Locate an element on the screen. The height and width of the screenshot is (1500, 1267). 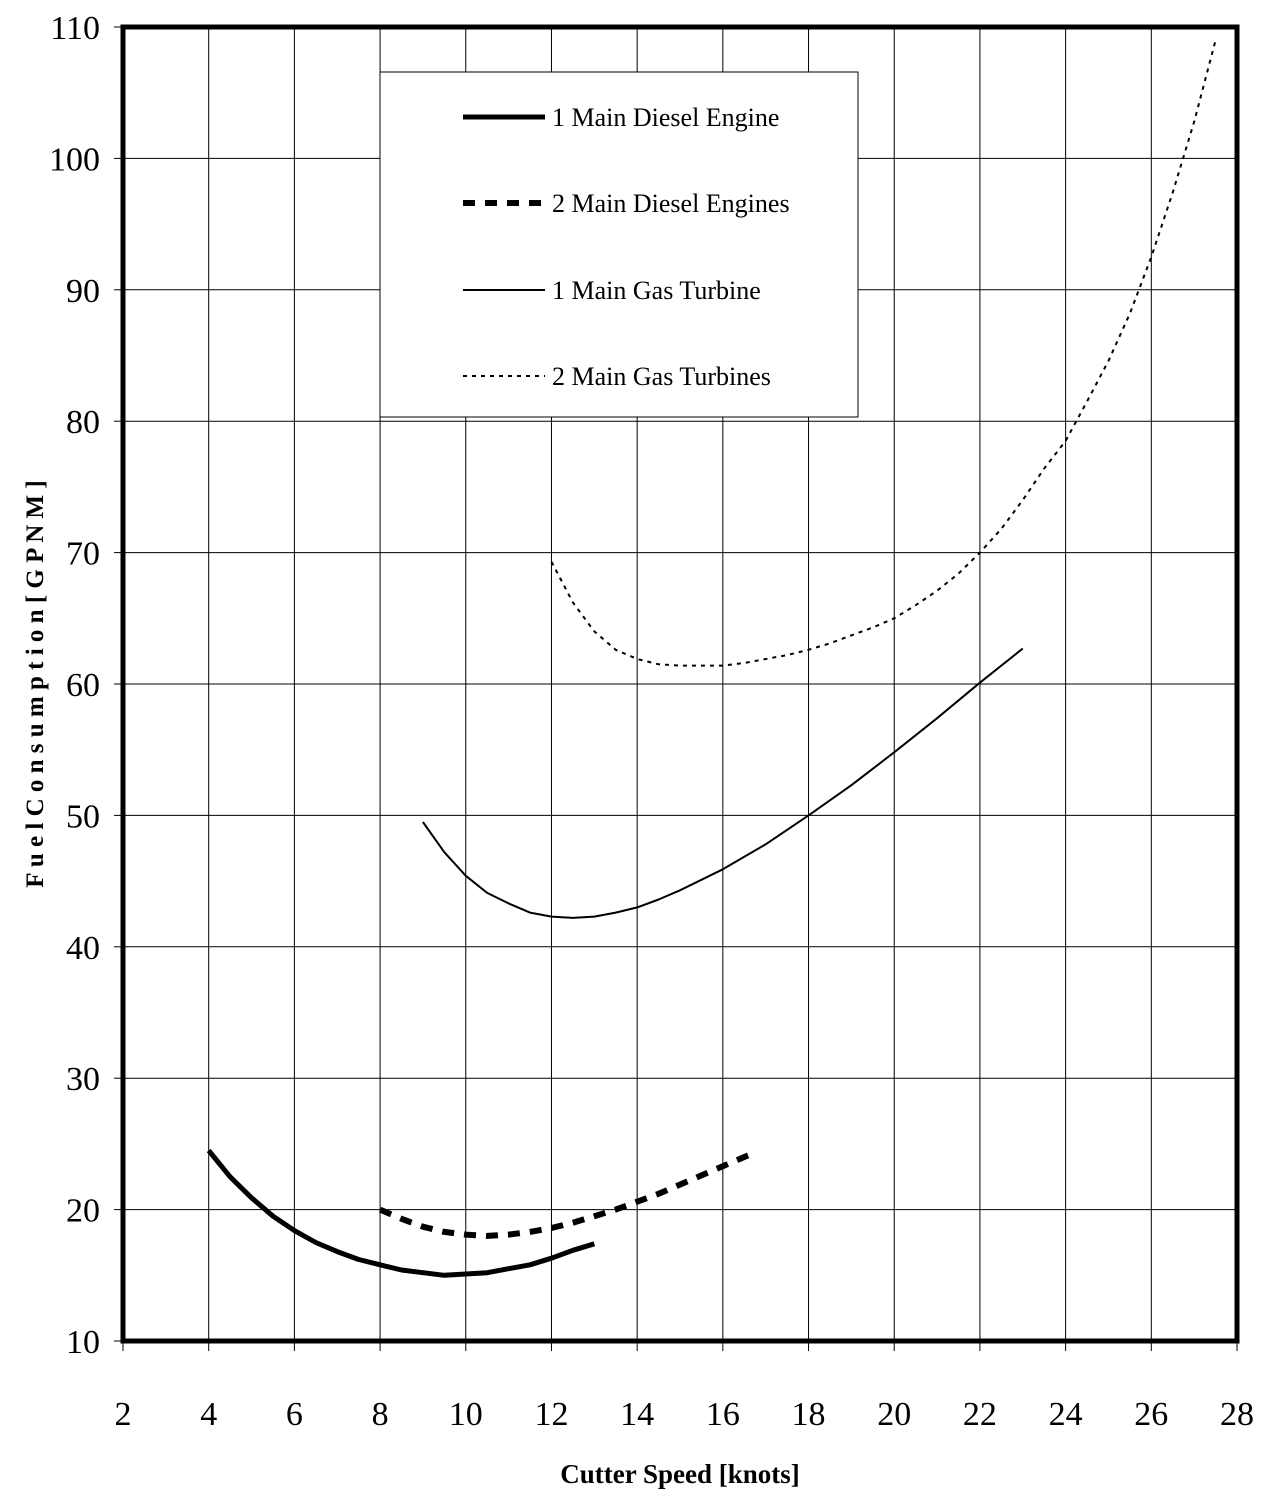
x-tick-label: 4 is located at coordinates (208, 1414).